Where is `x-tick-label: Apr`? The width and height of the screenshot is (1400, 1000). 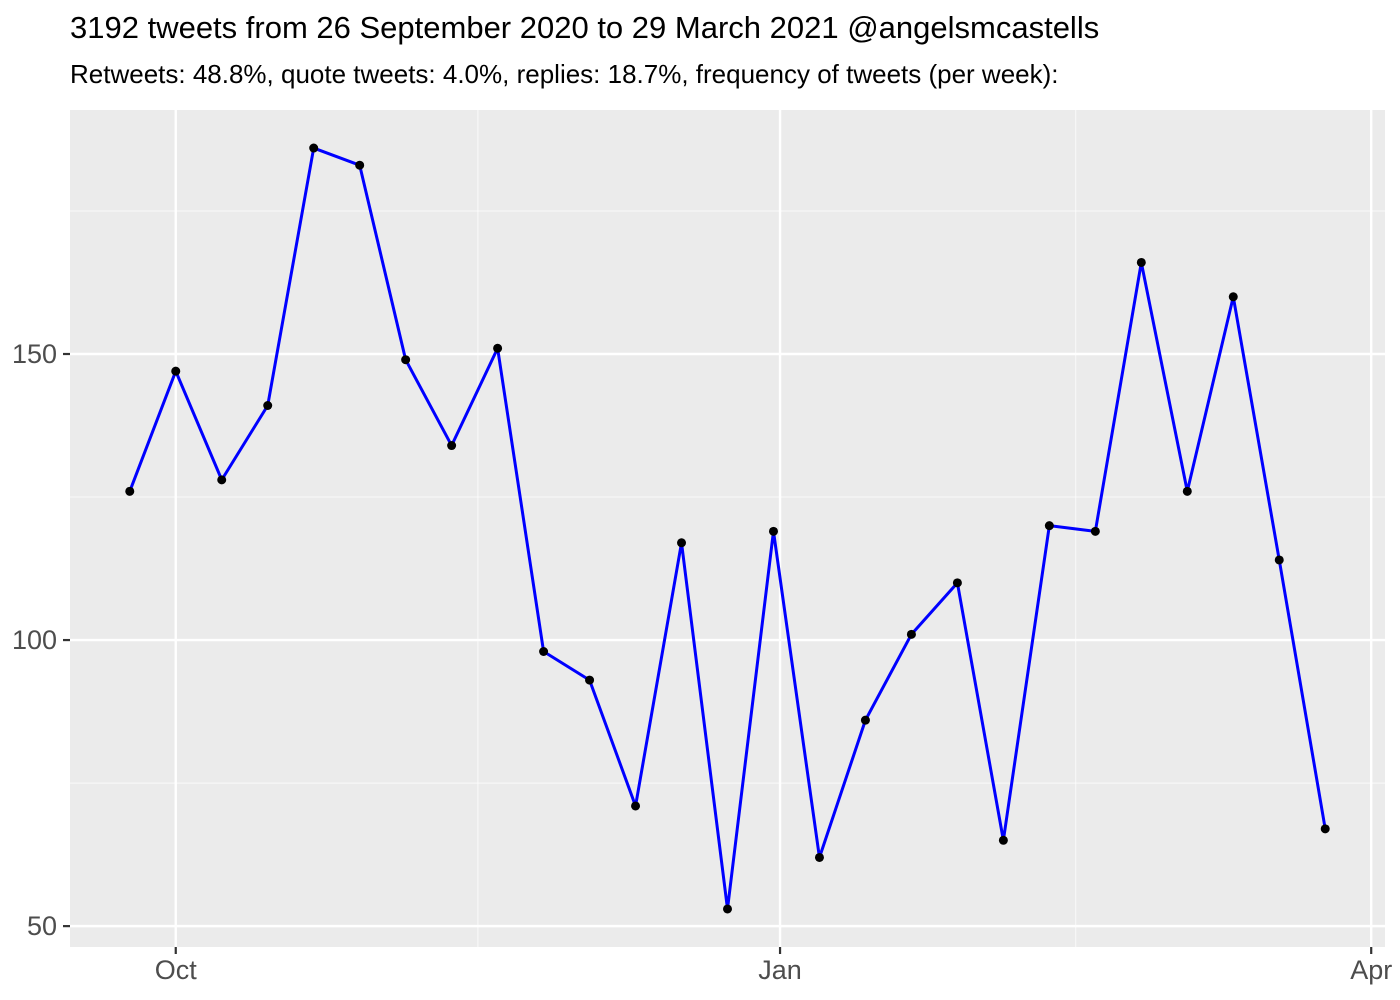
x-tick-label: Apr is located at coordinates (1371, 970).